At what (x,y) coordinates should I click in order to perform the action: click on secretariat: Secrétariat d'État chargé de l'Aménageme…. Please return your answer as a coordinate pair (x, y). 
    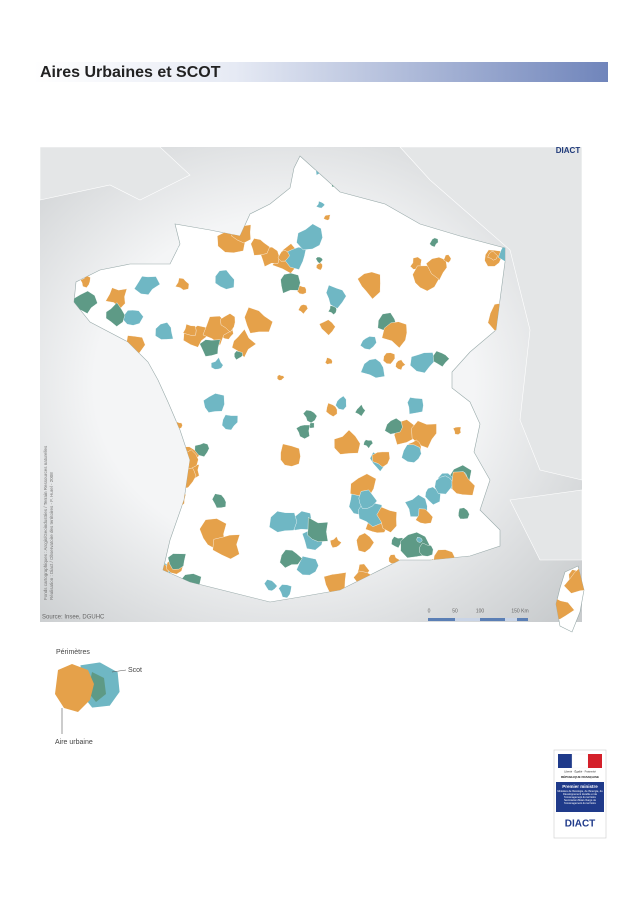
    Looking at the image, I should click on (580, 802).